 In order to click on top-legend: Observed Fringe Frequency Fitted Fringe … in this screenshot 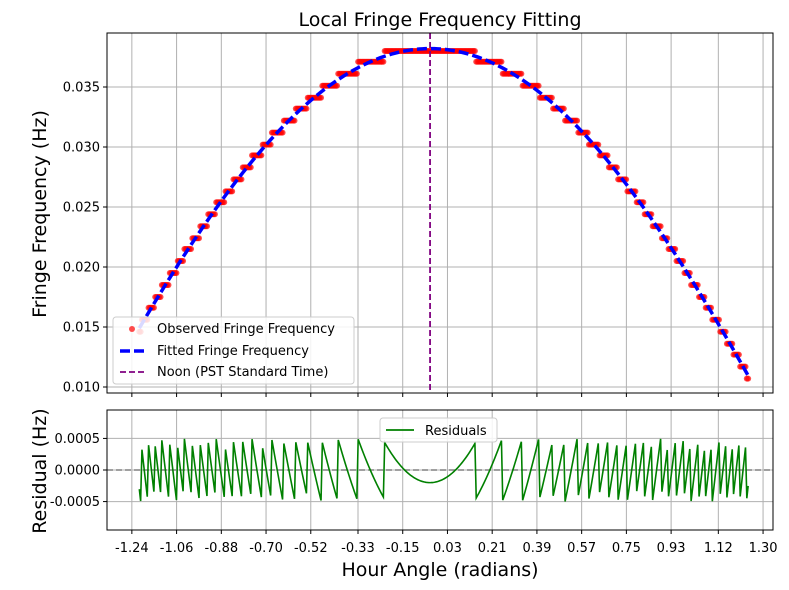, I will do `click(233, 350)`.